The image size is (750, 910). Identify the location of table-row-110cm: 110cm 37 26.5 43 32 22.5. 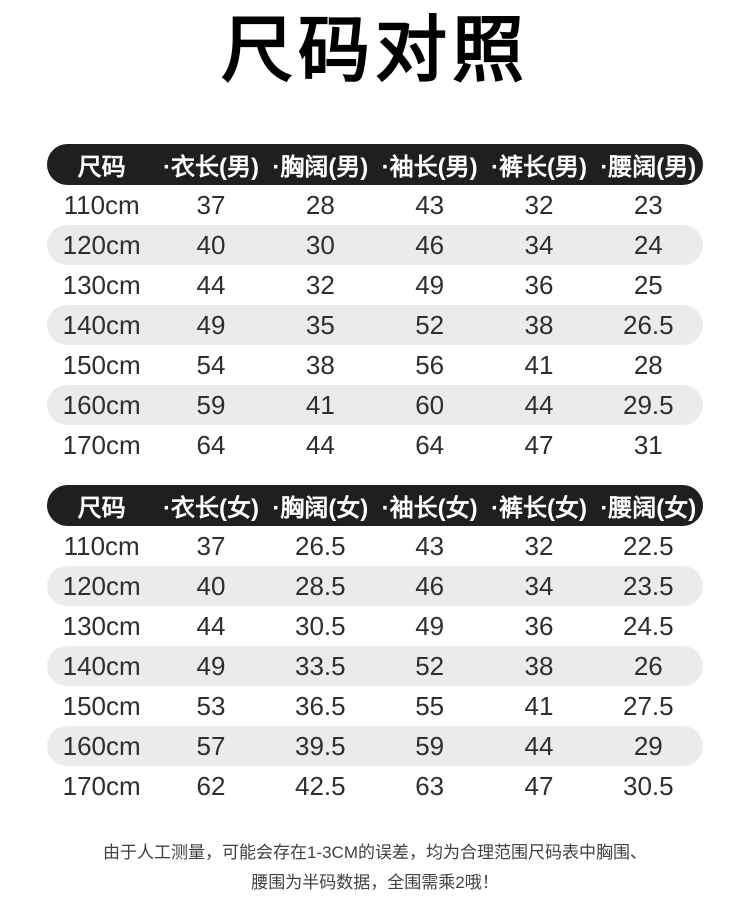
(375, 546).